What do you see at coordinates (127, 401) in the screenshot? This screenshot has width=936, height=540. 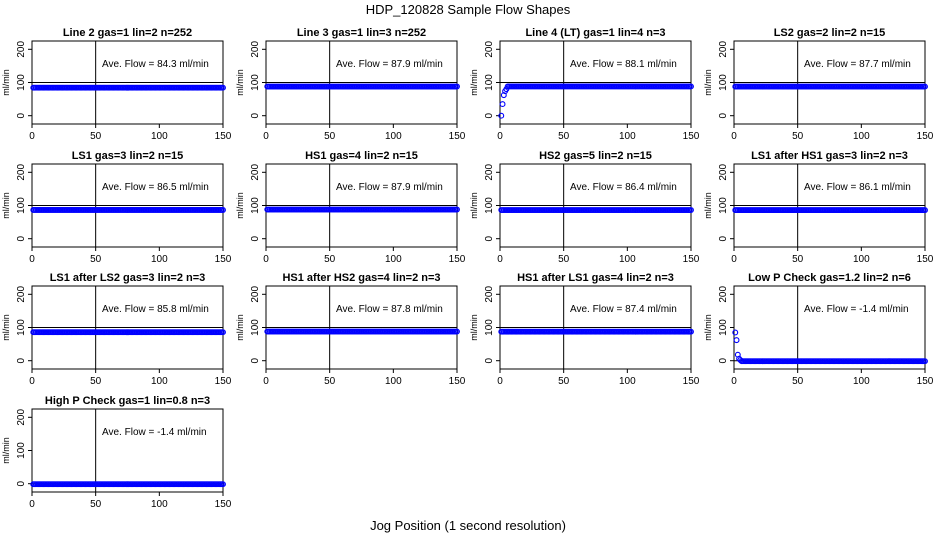 I see `panel-title: High P Check gas=1 lin=0.8 n=3` at bounding box center [127, 401].